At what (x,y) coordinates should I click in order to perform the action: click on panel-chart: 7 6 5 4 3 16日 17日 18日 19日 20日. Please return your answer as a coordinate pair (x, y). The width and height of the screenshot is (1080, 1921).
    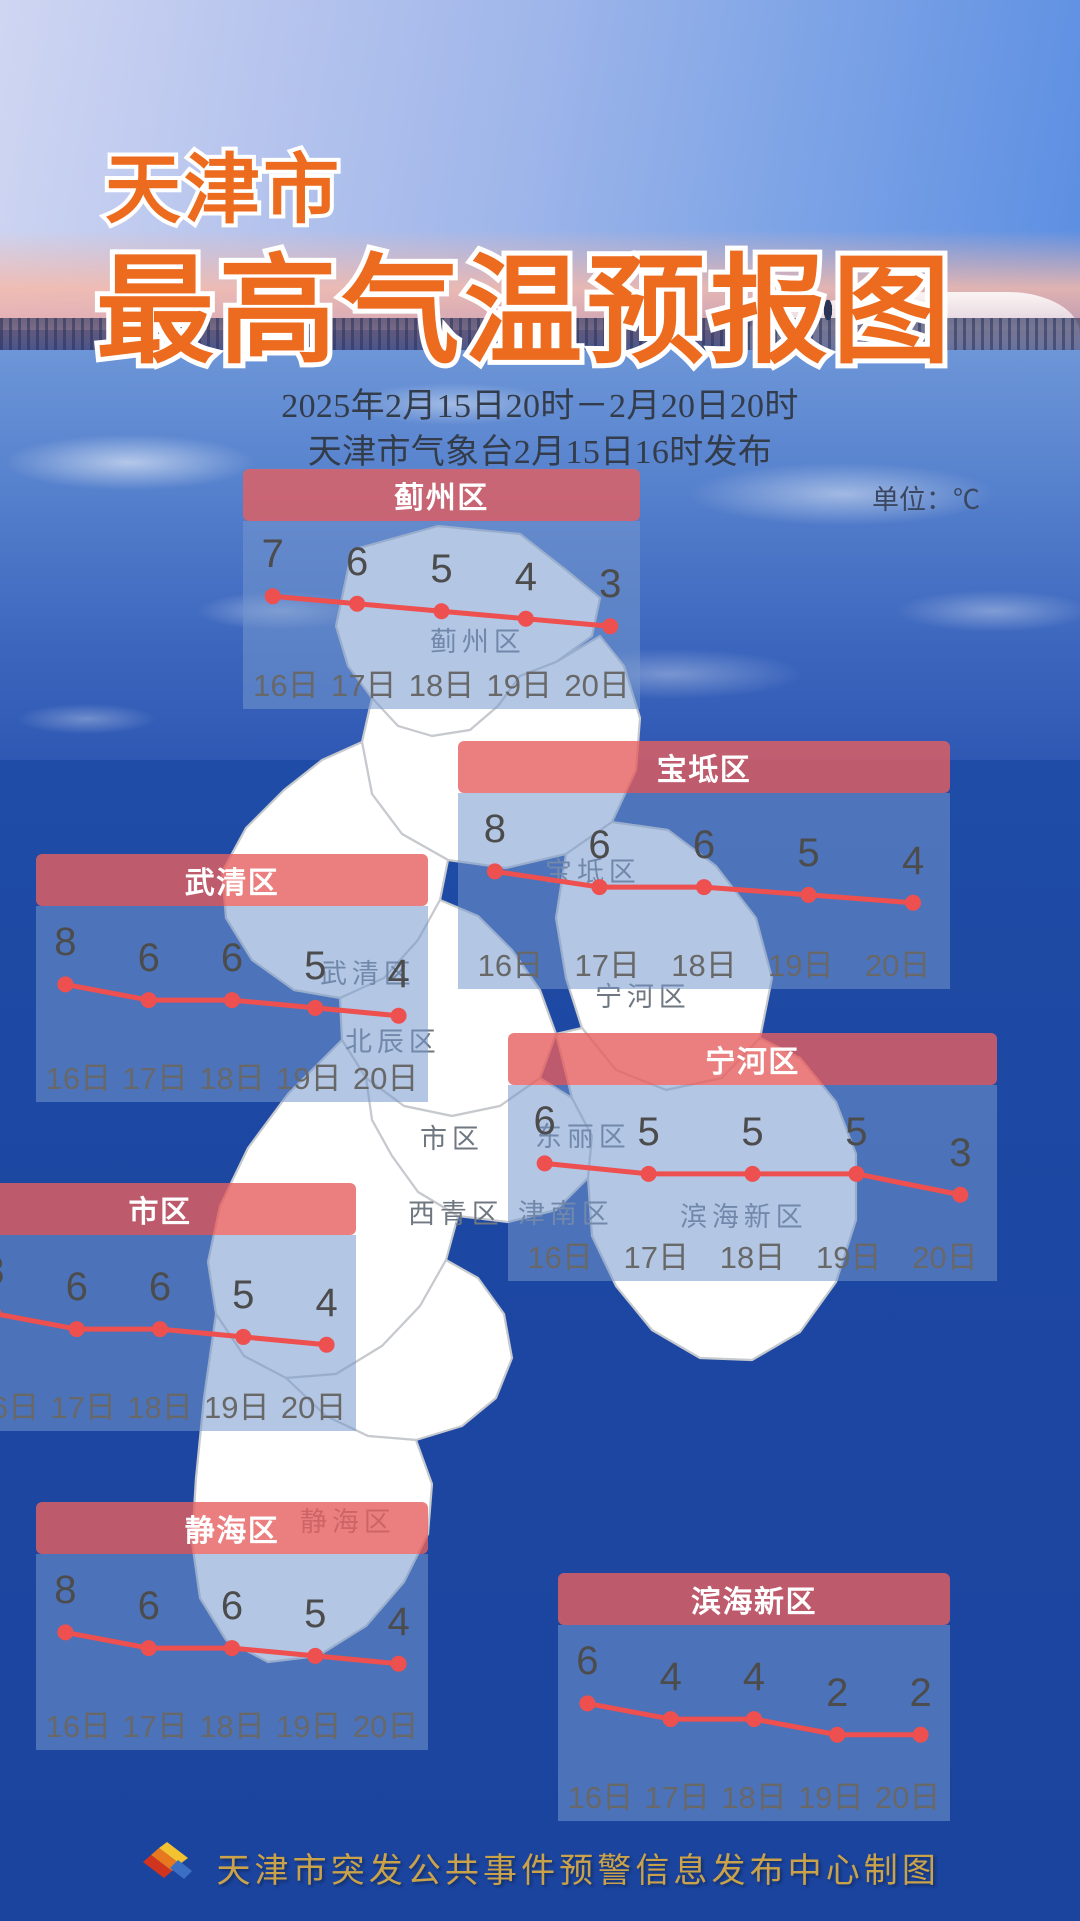
    Looking at the image, I should click on (441, 615).